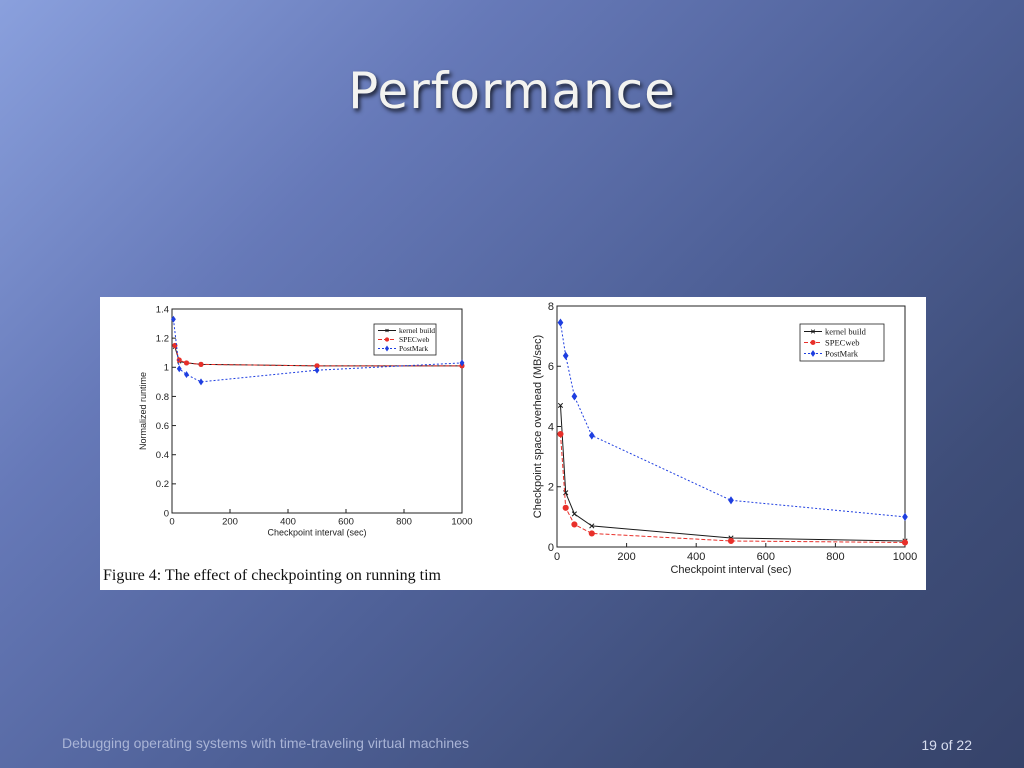  What do you see at coordinates (162, 484) in the screenshot?
I see `y-tick-label: 0.2` at bounding box center [162, 484].